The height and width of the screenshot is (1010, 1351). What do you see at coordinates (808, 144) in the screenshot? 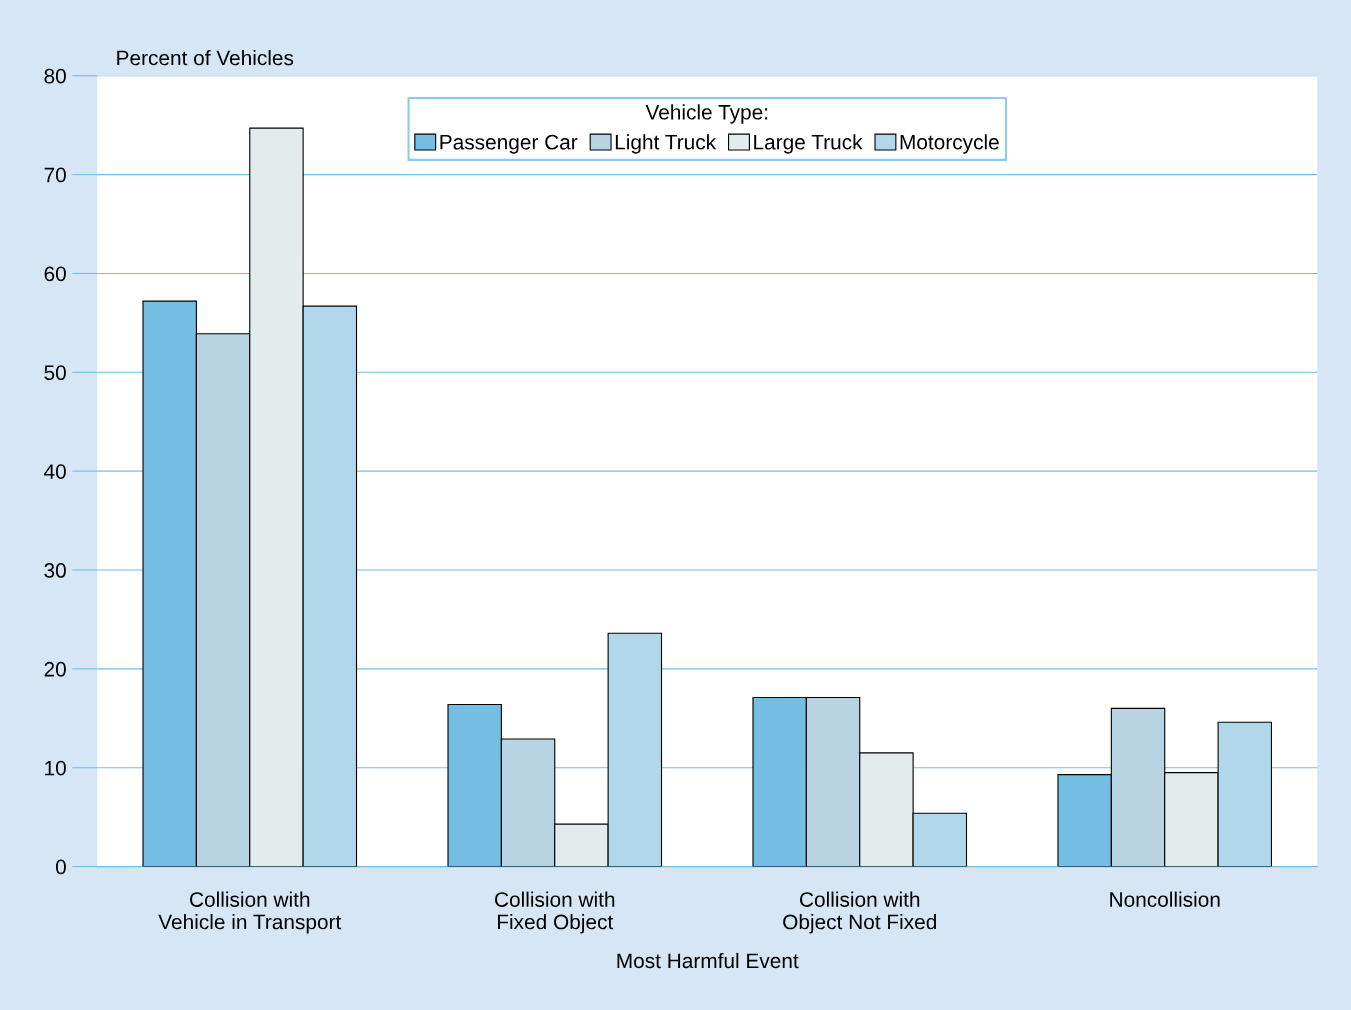
I see `legend-label: Large Truck` at bounding box center [808, 144].